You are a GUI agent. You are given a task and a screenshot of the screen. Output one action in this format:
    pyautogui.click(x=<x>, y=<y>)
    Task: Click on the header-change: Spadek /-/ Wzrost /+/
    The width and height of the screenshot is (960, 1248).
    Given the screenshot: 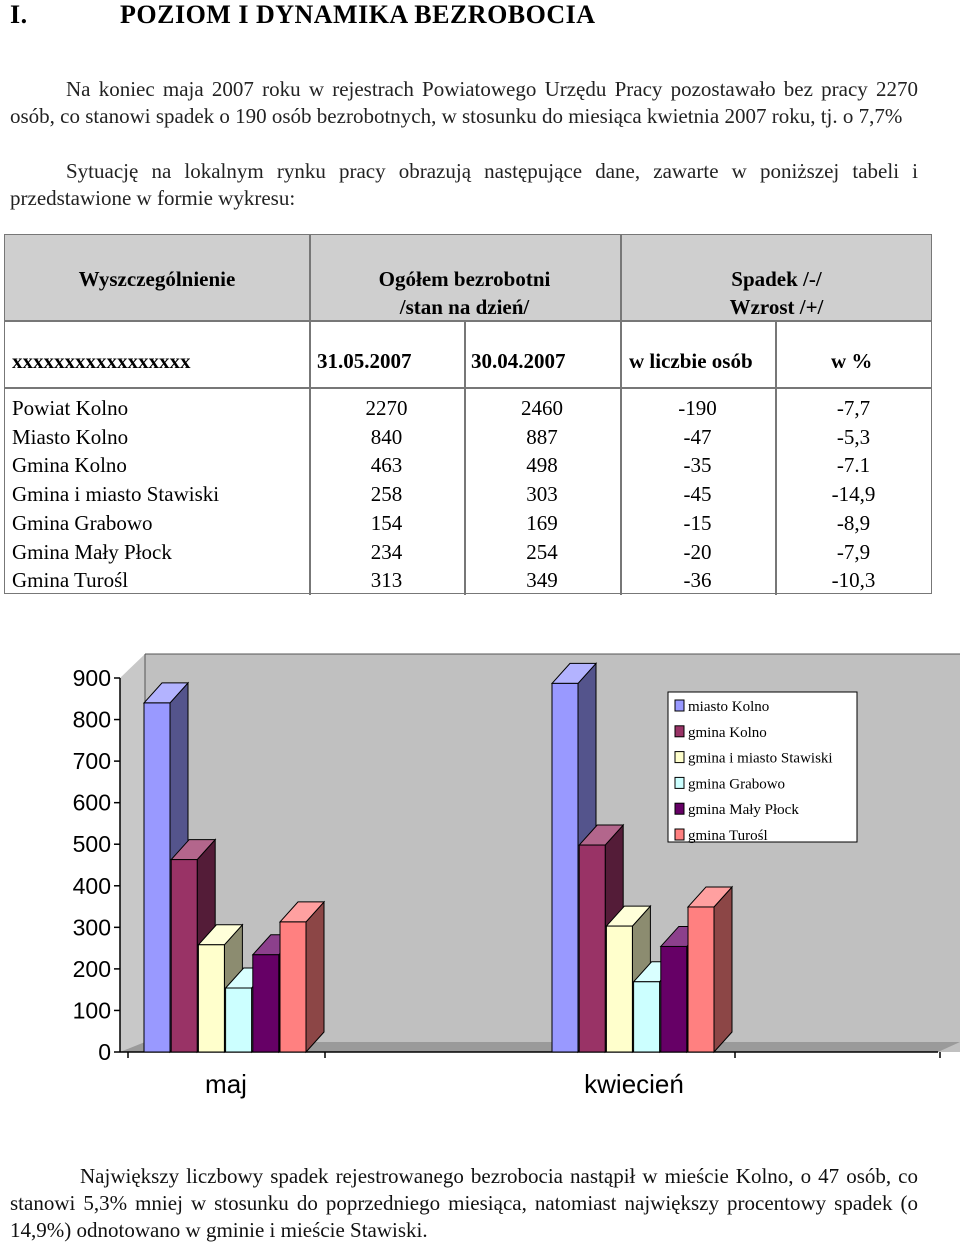 What is the action you would take?
    pyautogui.click(x=776, y=293)
    